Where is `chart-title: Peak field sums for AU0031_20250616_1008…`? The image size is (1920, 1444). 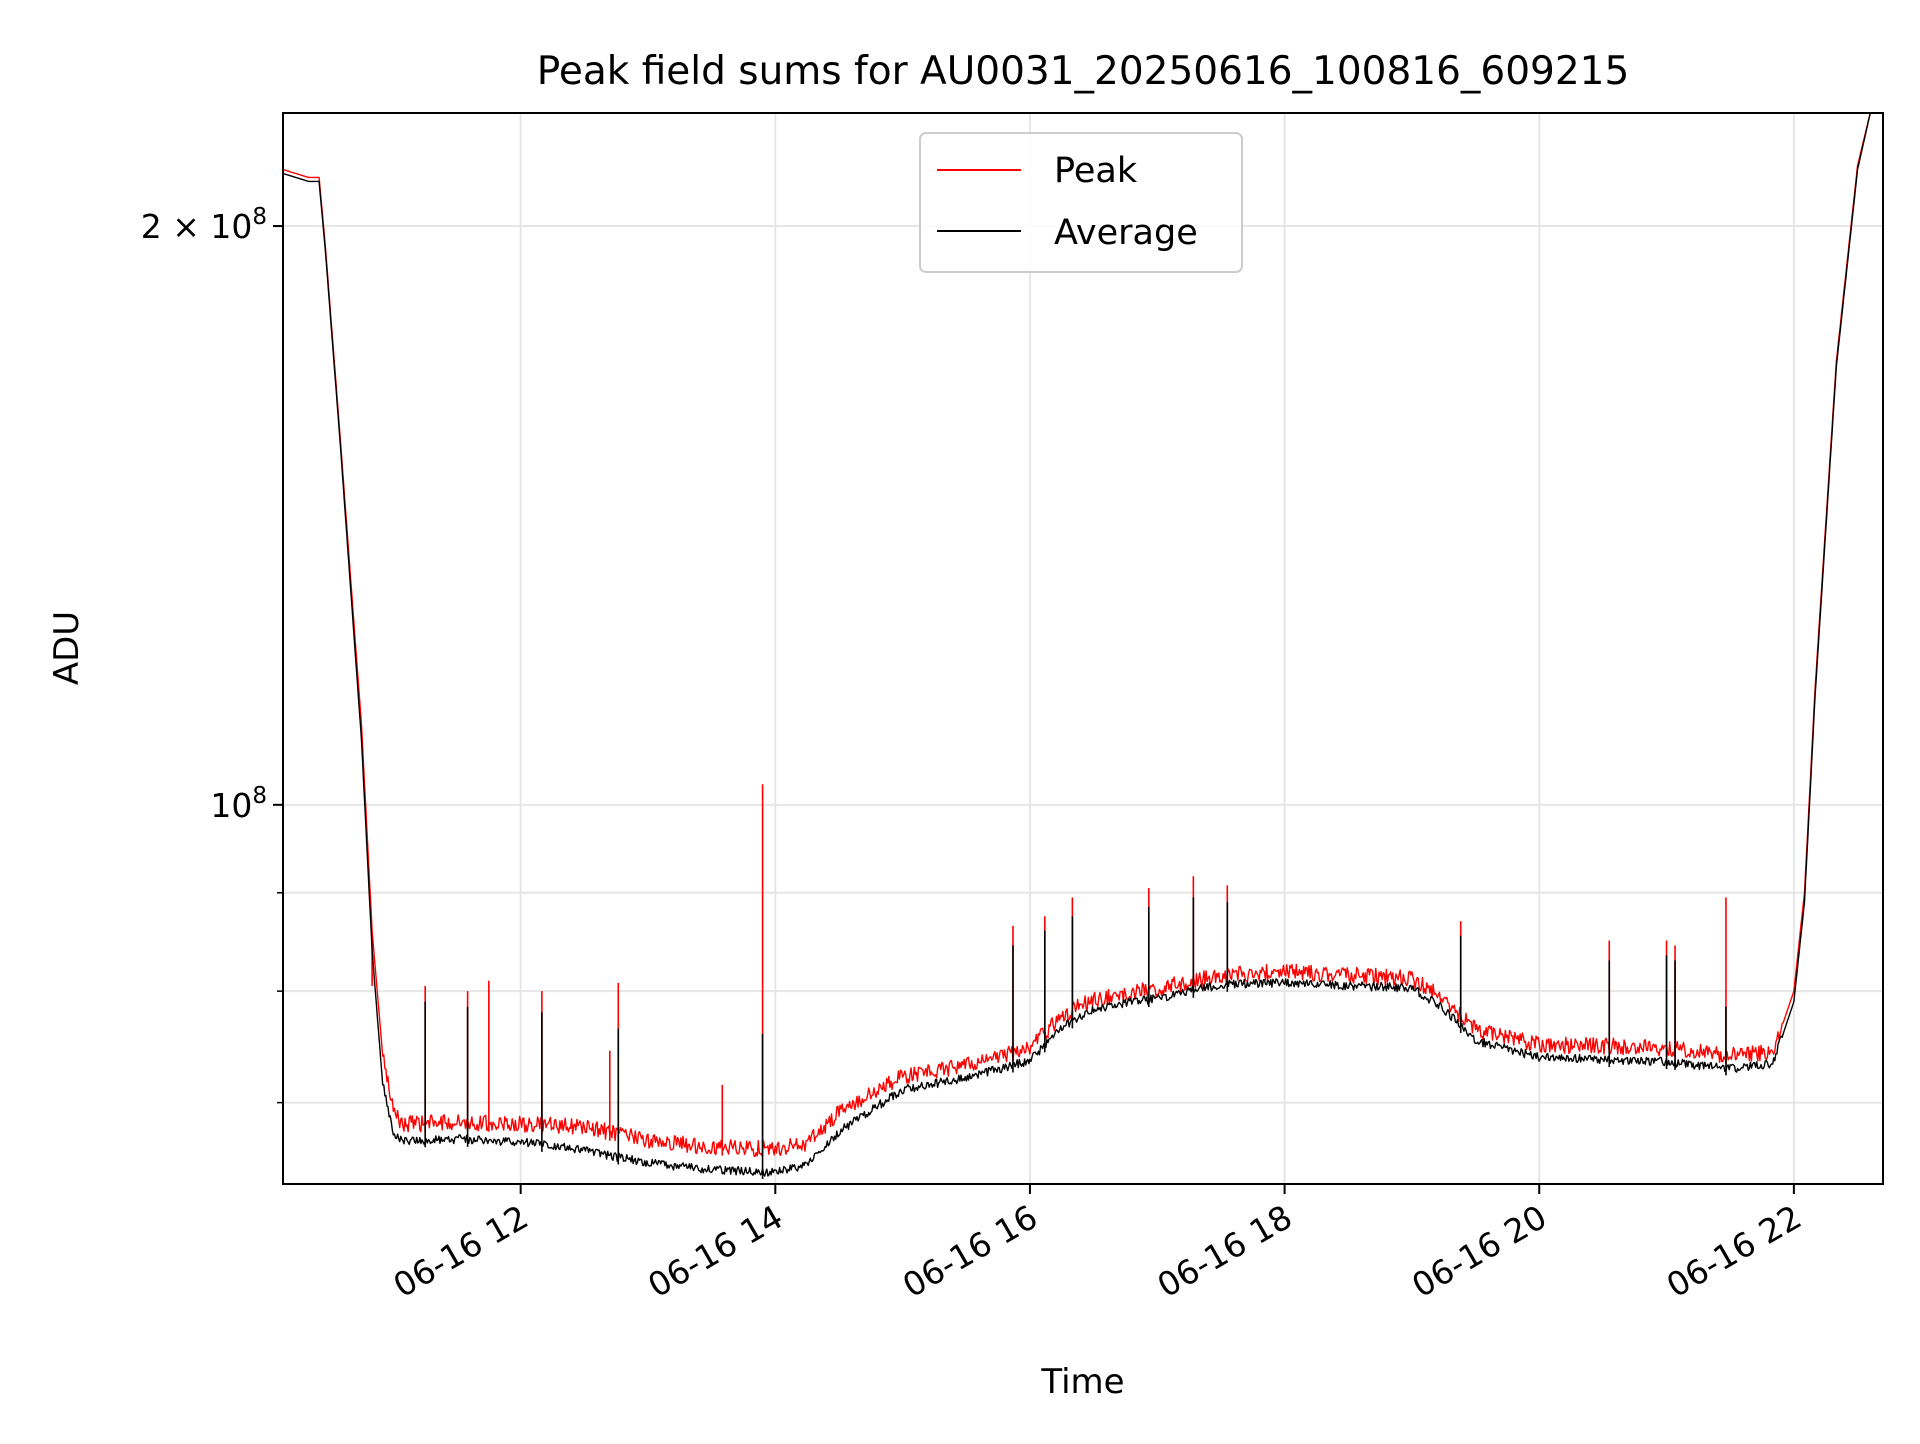
chart-title: Peak field sums for AU0031_20250616_1008… is located at coordinates (1083, 71).